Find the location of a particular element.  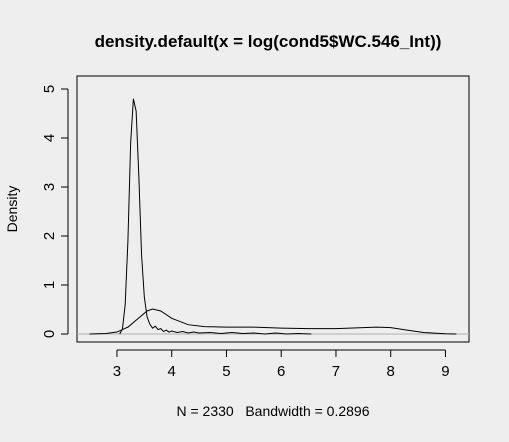

x-tick-label: 3 is located at coordinates (117, 371).